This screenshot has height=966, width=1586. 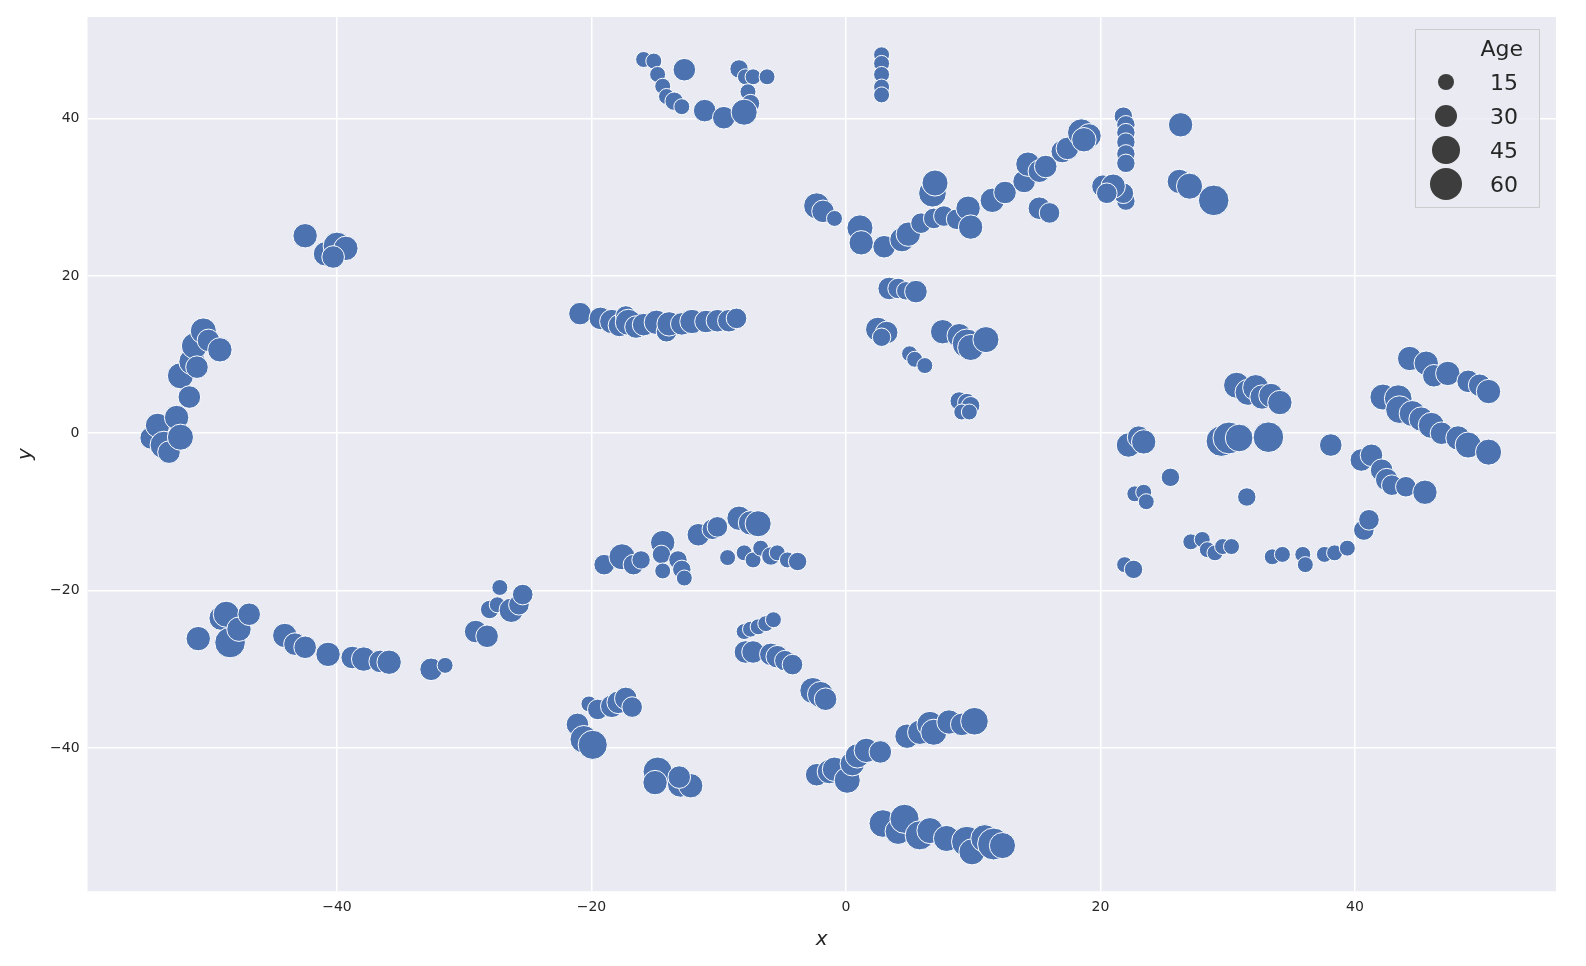 I want to click on size-key: Age 15 30 45 60, so click(x=1477, y=118).